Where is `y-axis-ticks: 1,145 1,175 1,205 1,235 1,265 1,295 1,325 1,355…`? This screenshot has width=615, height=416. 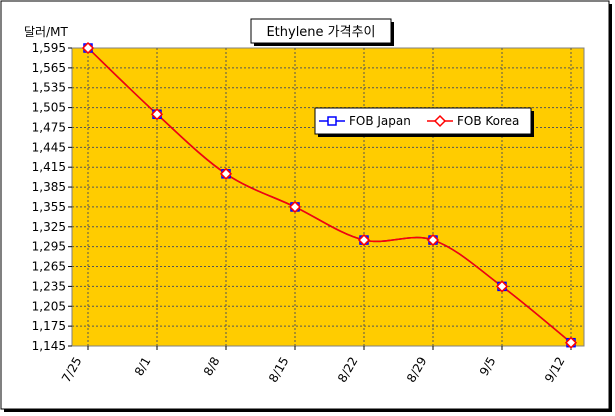
y-axis-ticks: 1,145 1,175 1,205 1,235 1,265 1,295 1,325 1,355… is located at coordinates (52, 197).